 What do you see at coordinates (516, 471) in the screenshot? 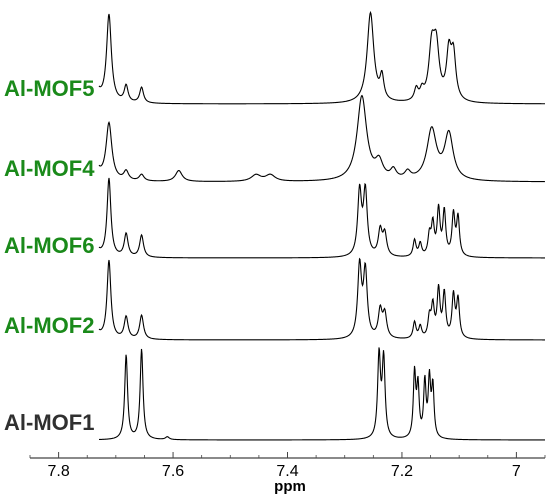
I see `x-tick-label: 7` at bounding box center [516, 471].